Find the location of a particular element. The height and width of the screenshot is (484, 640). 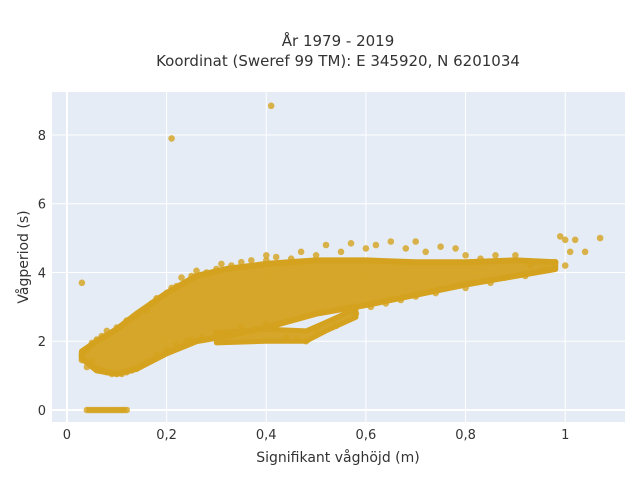

dense-band-arm is located at coordinates (286, 326).